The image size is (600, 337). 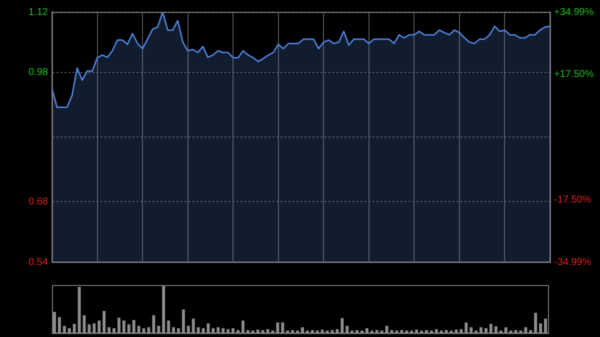 I want to click on y2-tick-label: -17.50%, so click(x=573, y=200).